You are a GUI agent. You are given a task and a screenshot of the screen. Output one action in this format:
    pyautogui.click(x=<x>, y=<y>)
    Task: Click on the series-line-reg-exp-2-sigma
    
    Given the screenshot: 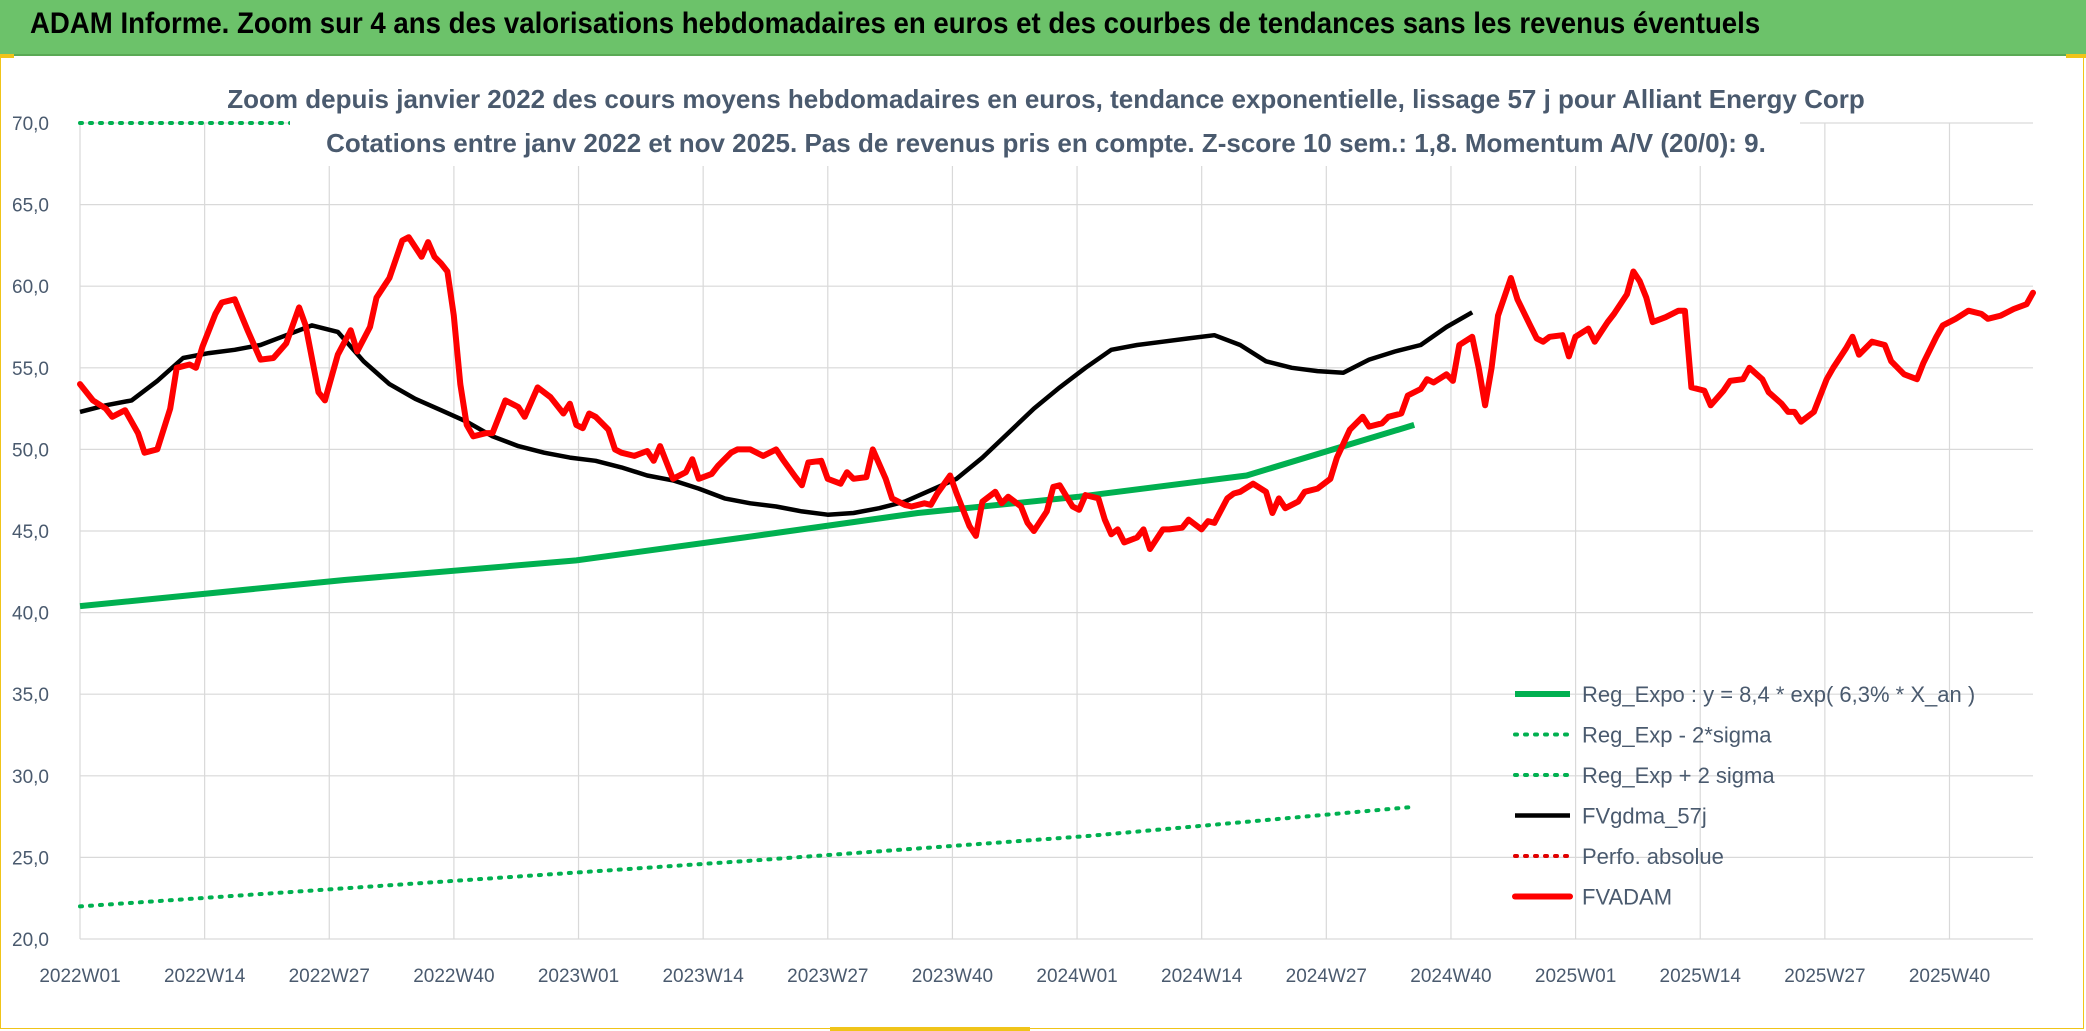 What is the action you would take?
    pyautogui.click(x=747, y=856)
    